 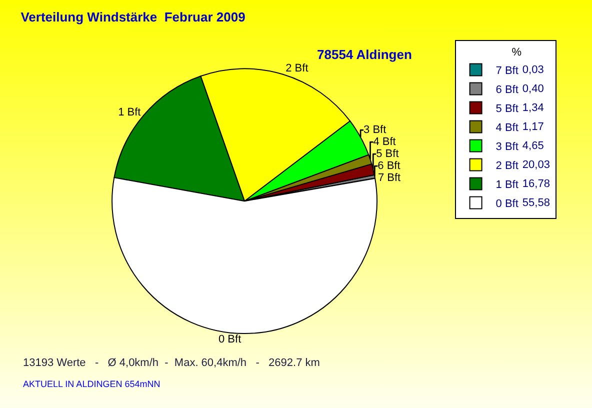 I want to click on legend-label: 2 Bft, so click(x=507, y=166).